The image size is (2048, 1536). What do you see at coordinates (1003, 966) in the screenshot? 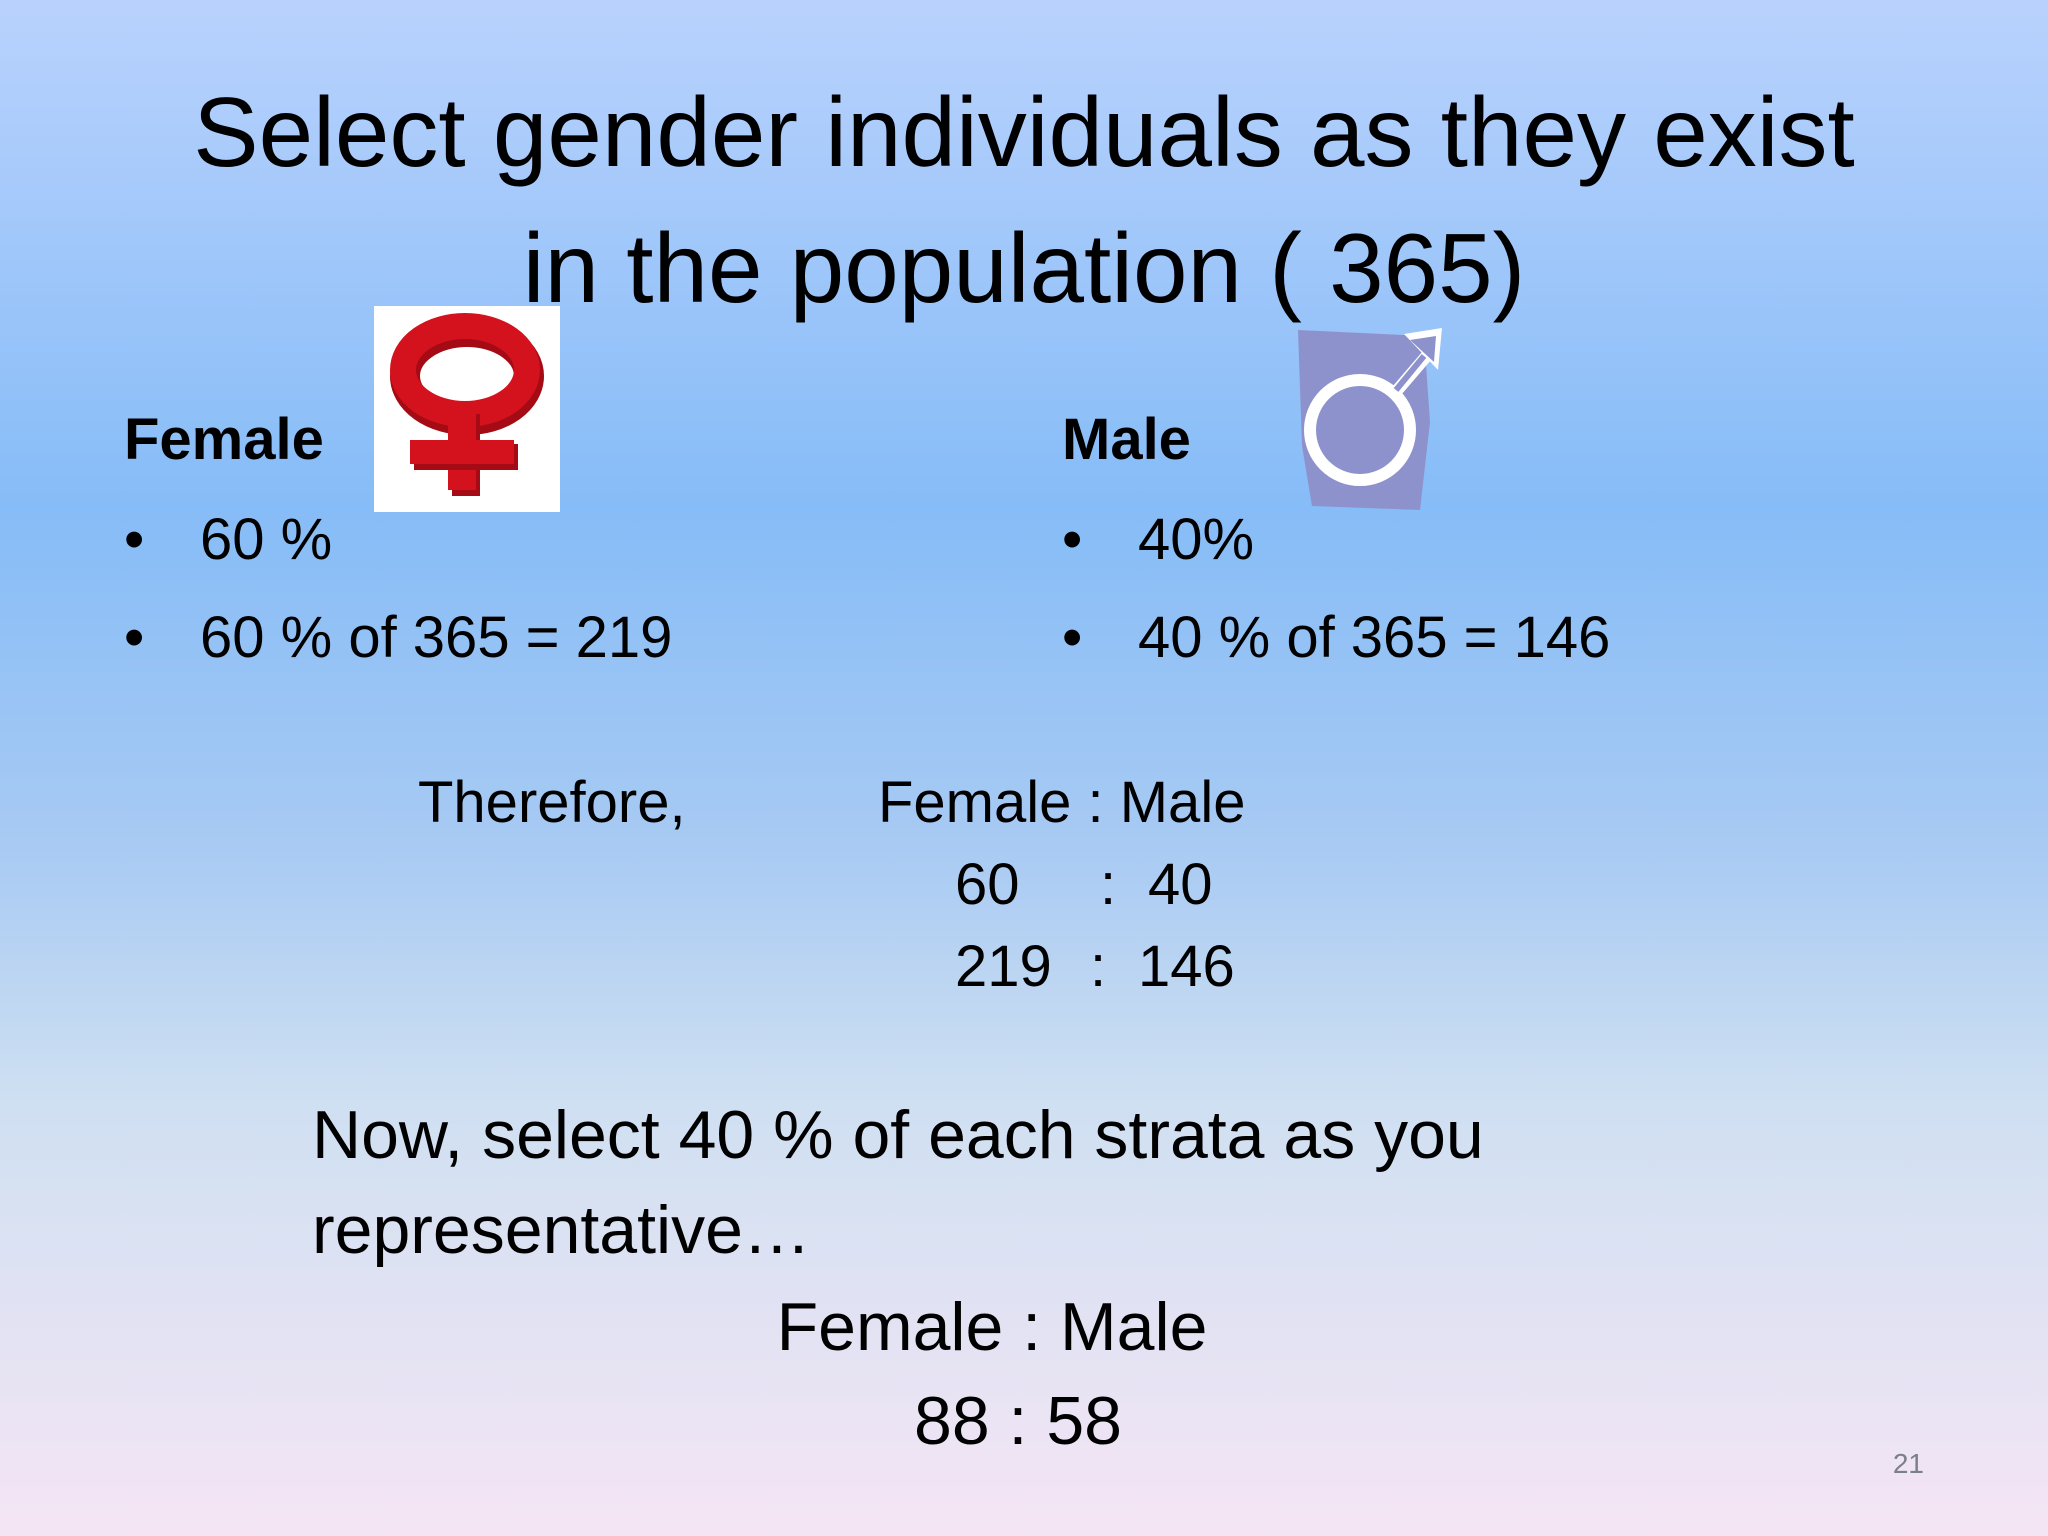
I see `ratio-count-female: 219` at bounding box center [1003, 966].